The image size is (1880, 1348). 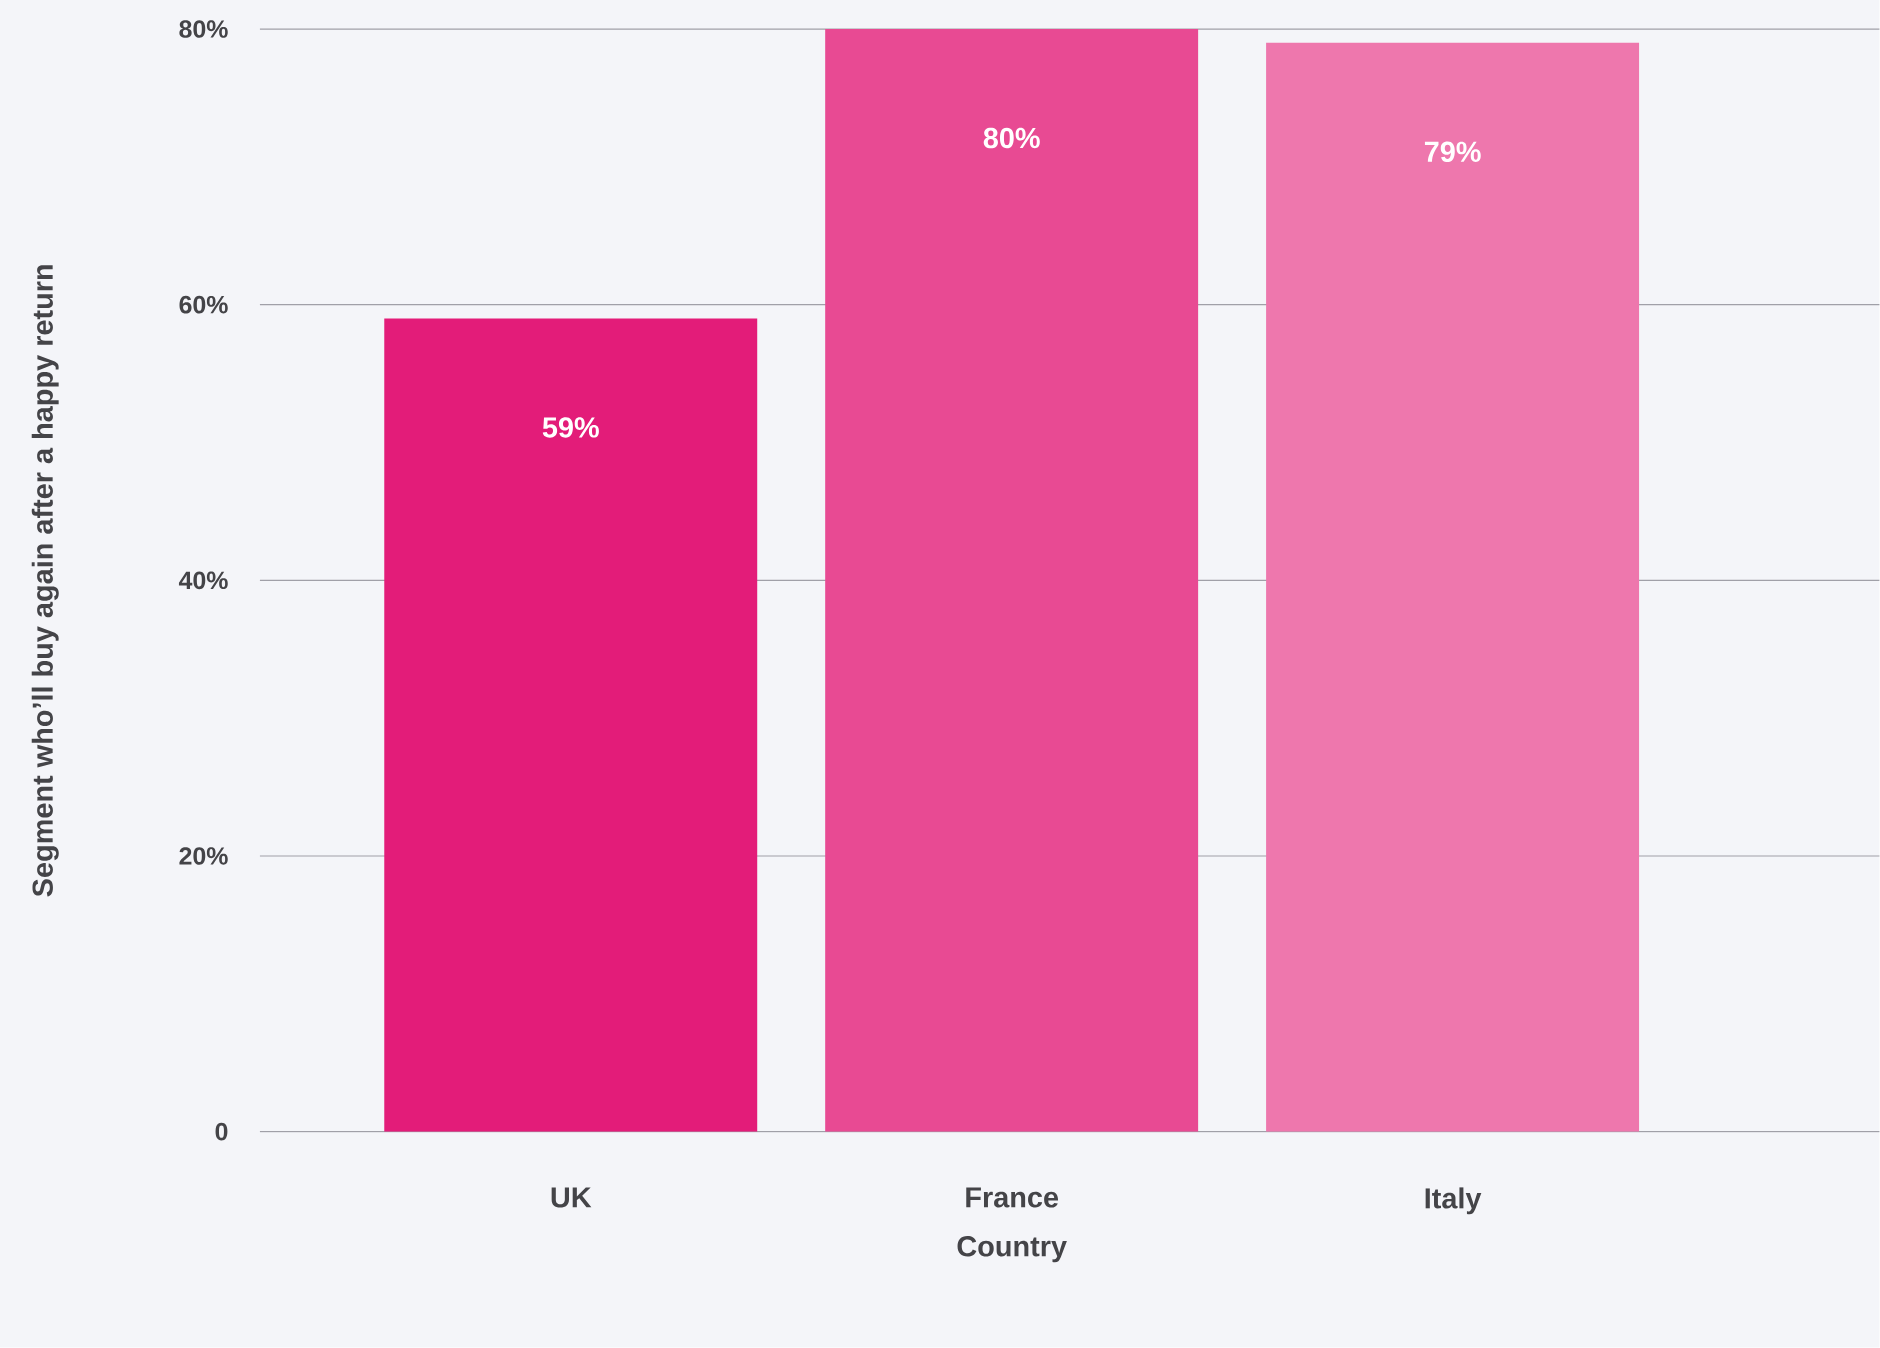 I want to click on data-label: 59%, so click(x=570, y=427).